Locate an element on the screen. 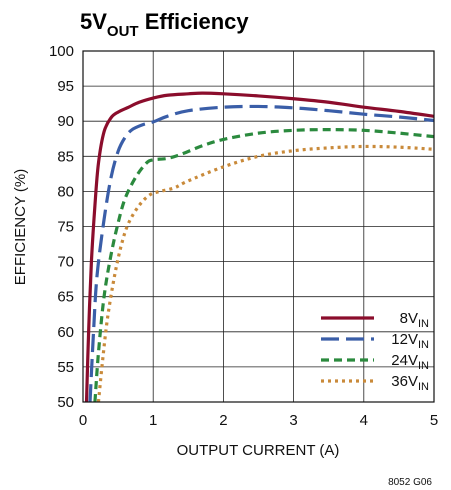 The height and width of the screenshot is (490, 451). y-tick-label: 65 is located at coordinates (65, 297).